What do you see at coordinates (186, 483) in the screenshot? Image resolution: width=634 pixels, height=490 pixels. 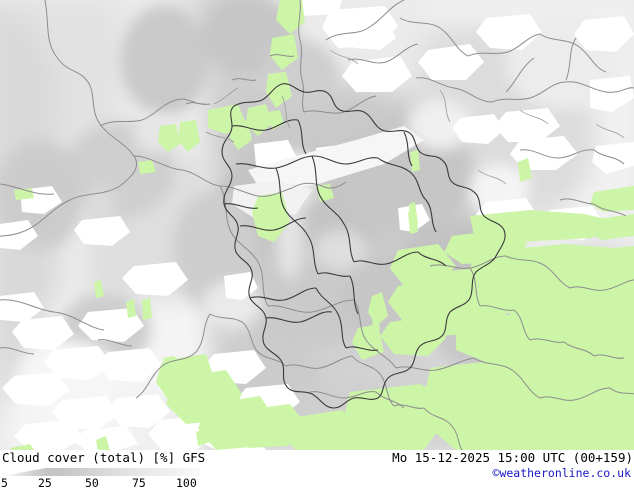 I see `colorbar-tick-4: 100` at bounding box center [186, 483].